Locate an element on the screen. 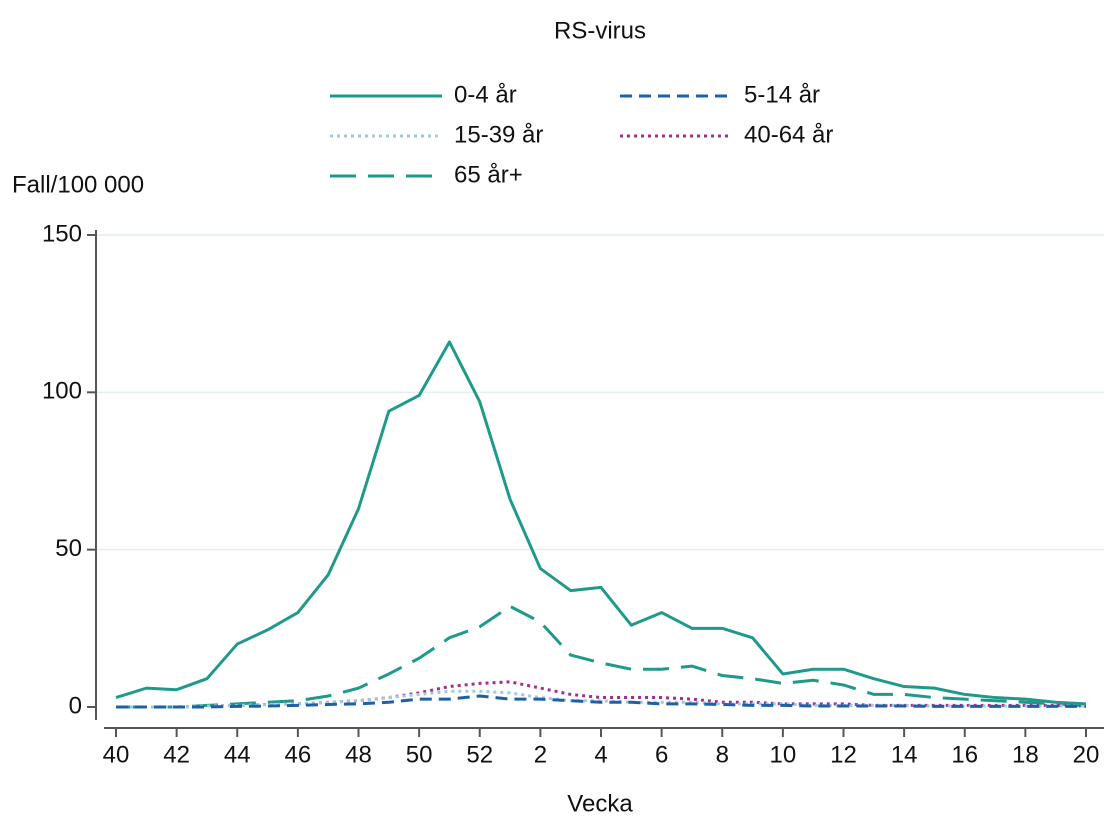 The width and height of the screenshot is (1104, 827). legend-label: 15-39 år is located at coordinates (498, 134).